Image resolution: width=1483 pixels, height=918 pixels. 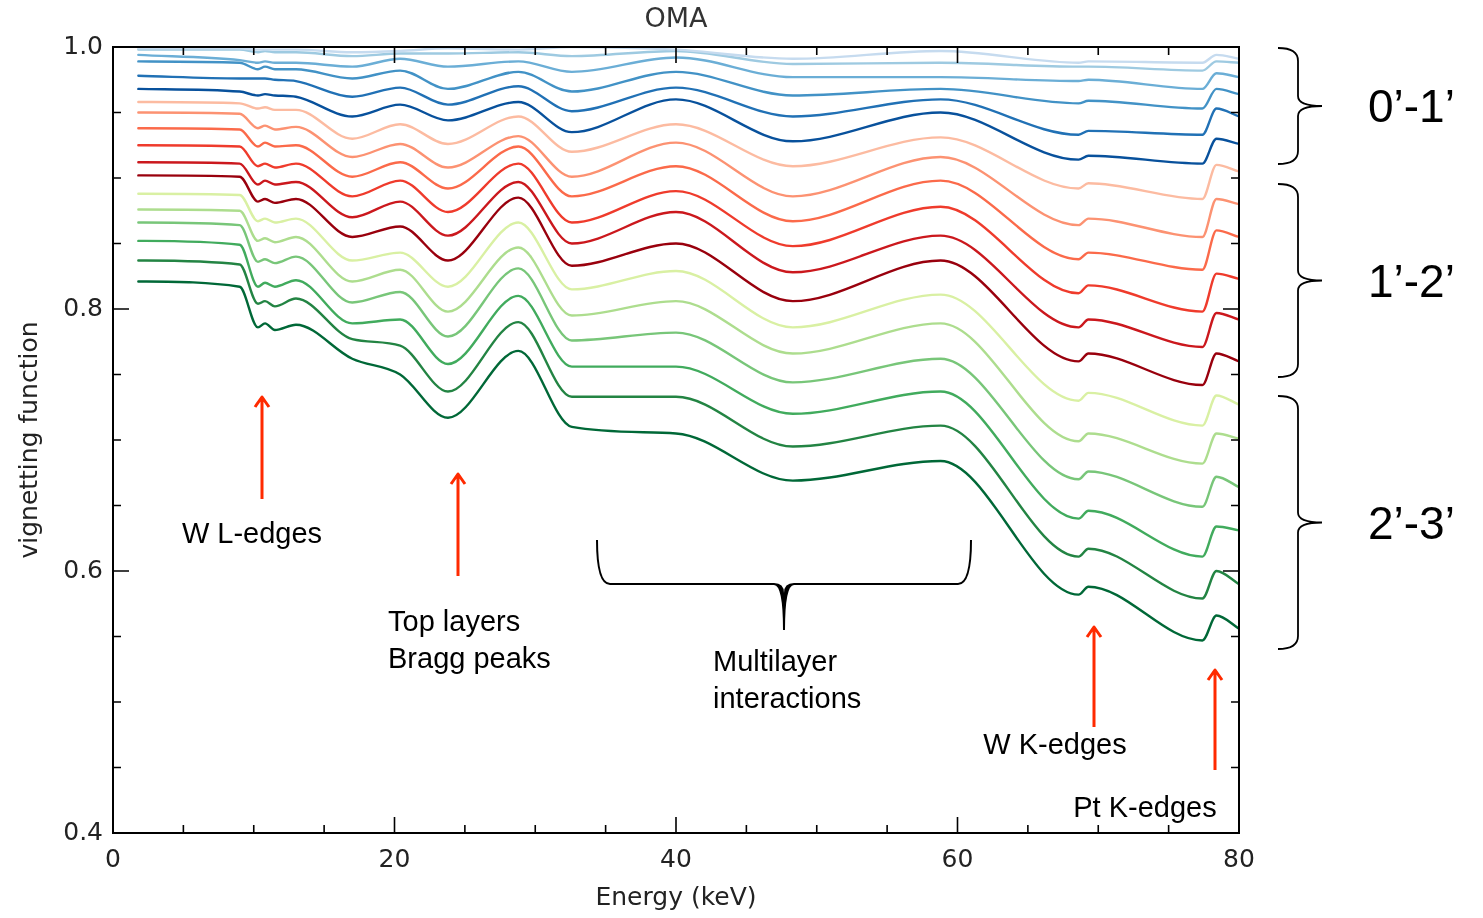 What do you see at coordinates (113, 858) in the screenshot?
I see `x-tick-label: 0` at bounding box center [113, 858].